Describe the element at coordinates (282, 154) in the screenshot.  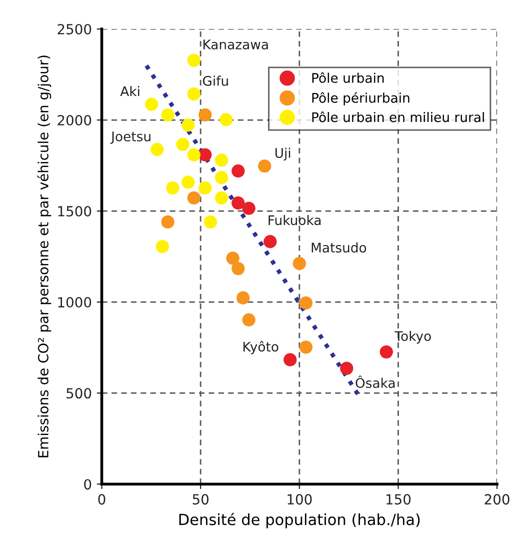
I see `annotation: Uji` at that location.